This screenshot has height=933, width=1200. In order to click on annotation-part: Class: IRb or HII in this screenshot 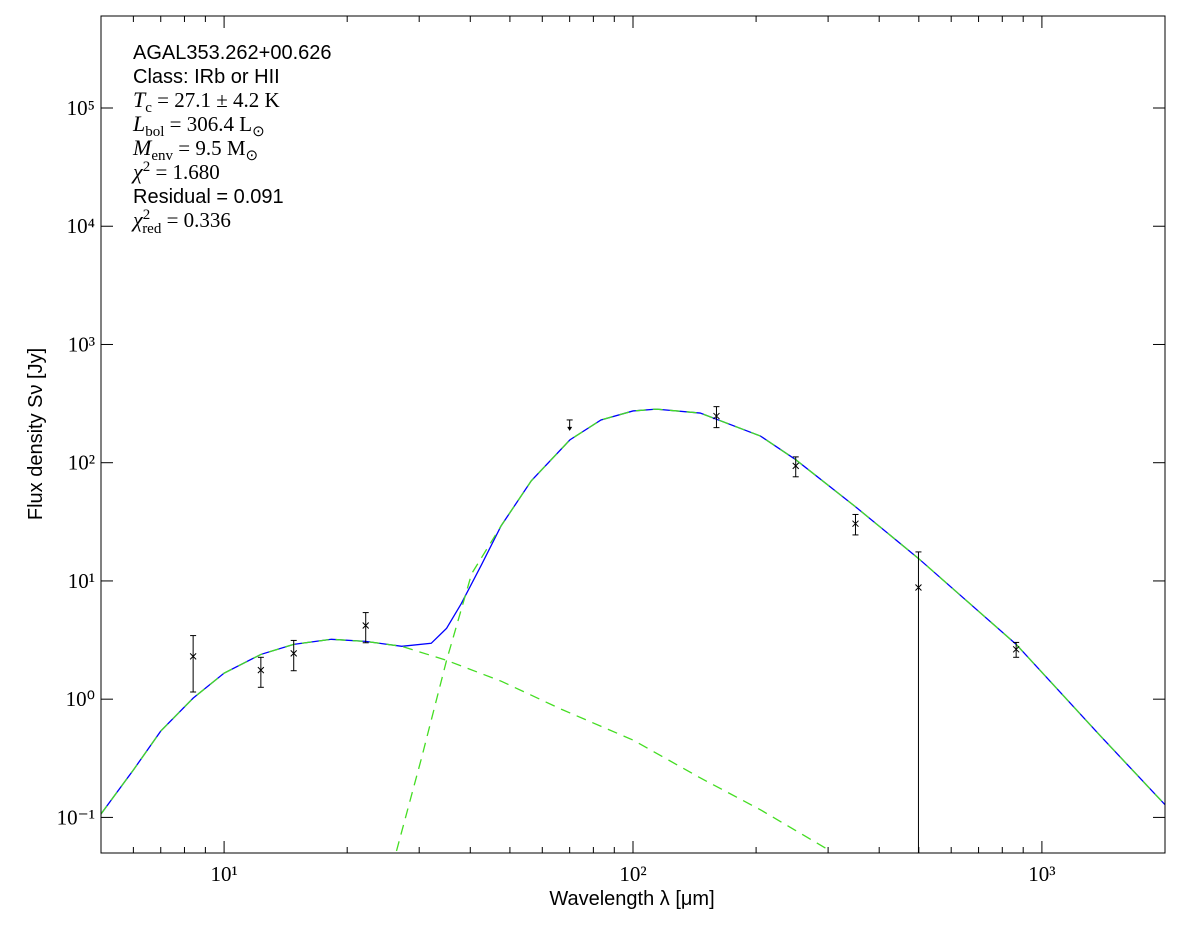, I will do `click(206, 77)`.